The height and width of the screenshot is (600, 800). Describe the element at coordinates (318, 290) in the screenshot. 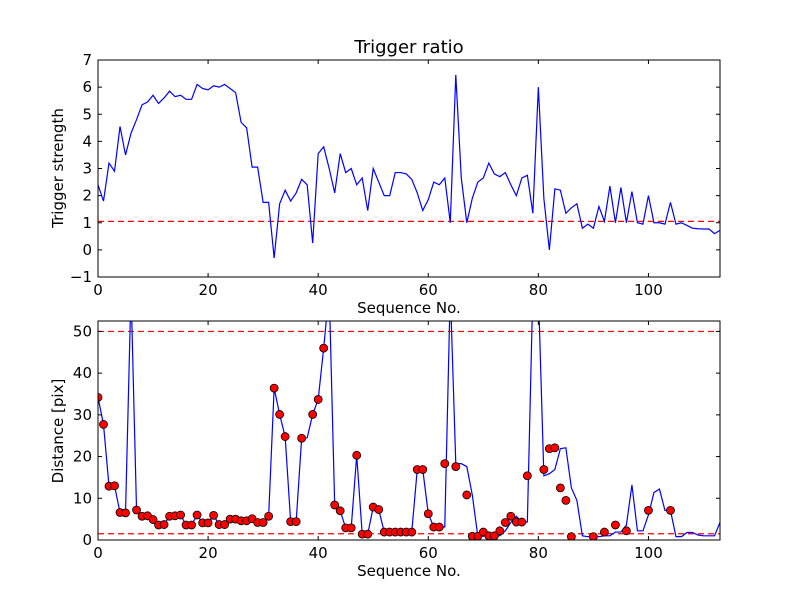

I see `top-x-tick-label: 40` at that location.